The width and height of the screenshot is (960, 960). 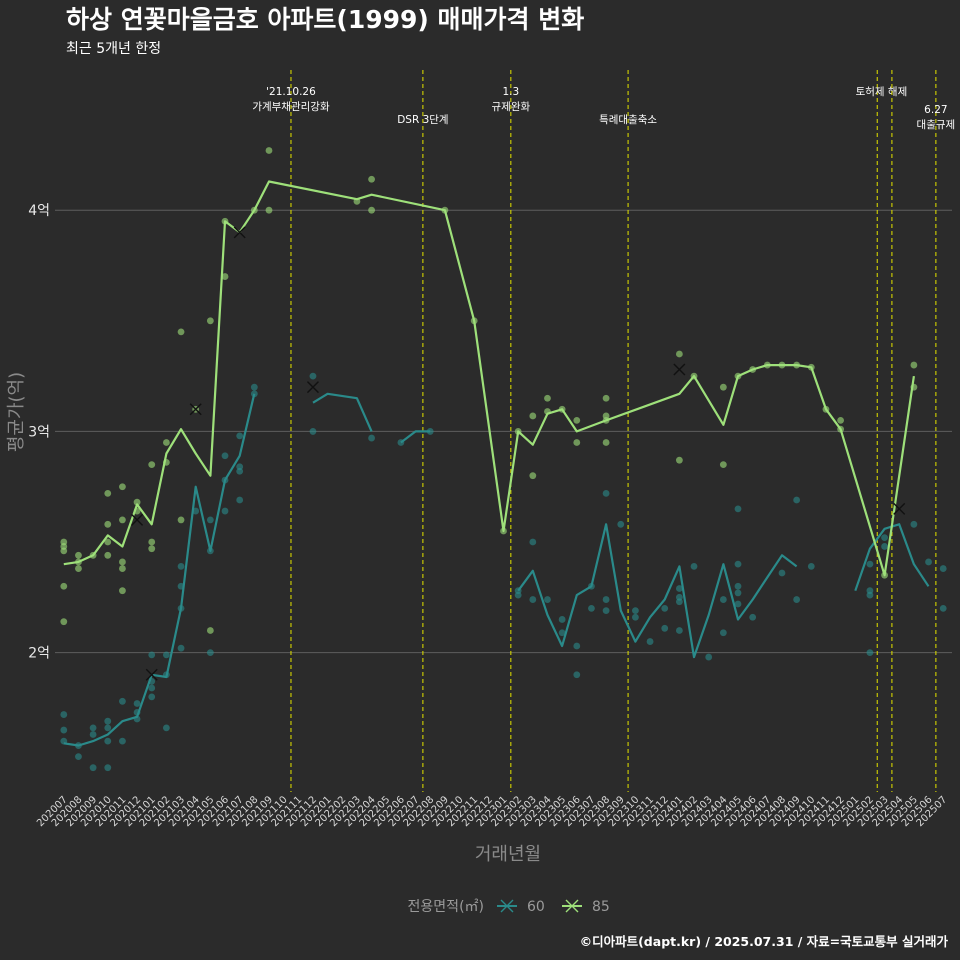 What do you see at coordinates (509, 907) in the screenshot?
I see `legend: 전용면적(㎡) 60 85` at bounding box center [509, 907].